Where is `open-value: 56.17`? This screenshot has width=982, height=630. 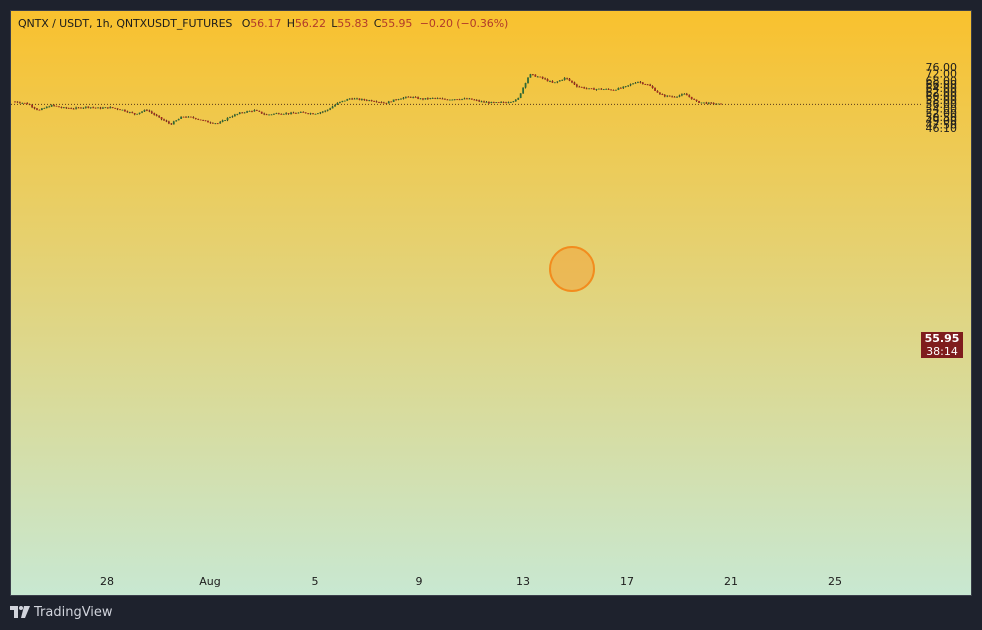
open-value: 56.17 is located at coordinates (266, 23).